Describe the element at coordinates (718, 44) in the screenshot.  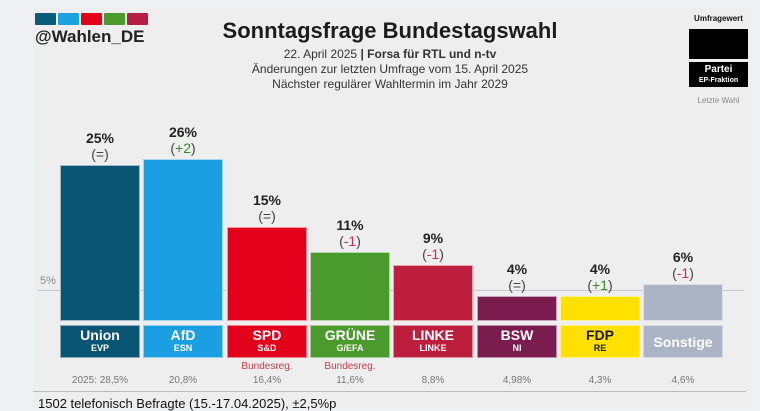
I see `legend-value-swatch` at that location.